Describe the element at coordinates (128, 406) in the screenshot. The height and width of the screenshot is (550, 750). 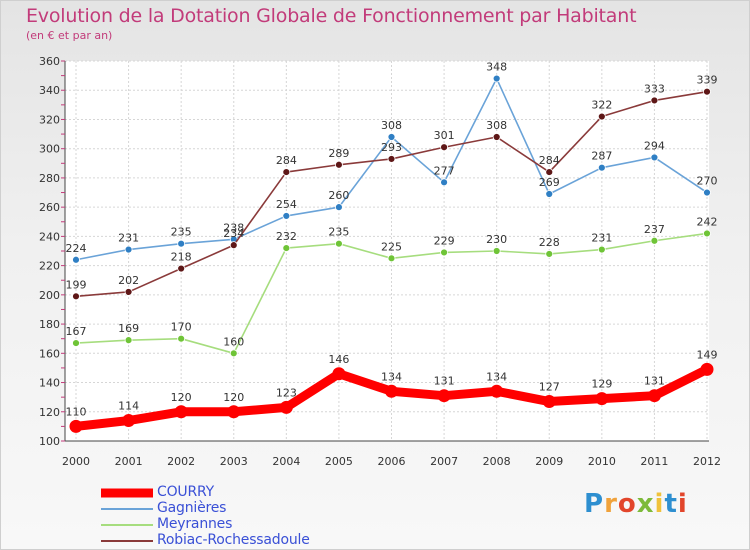
I see `data-label: 114` at that location.